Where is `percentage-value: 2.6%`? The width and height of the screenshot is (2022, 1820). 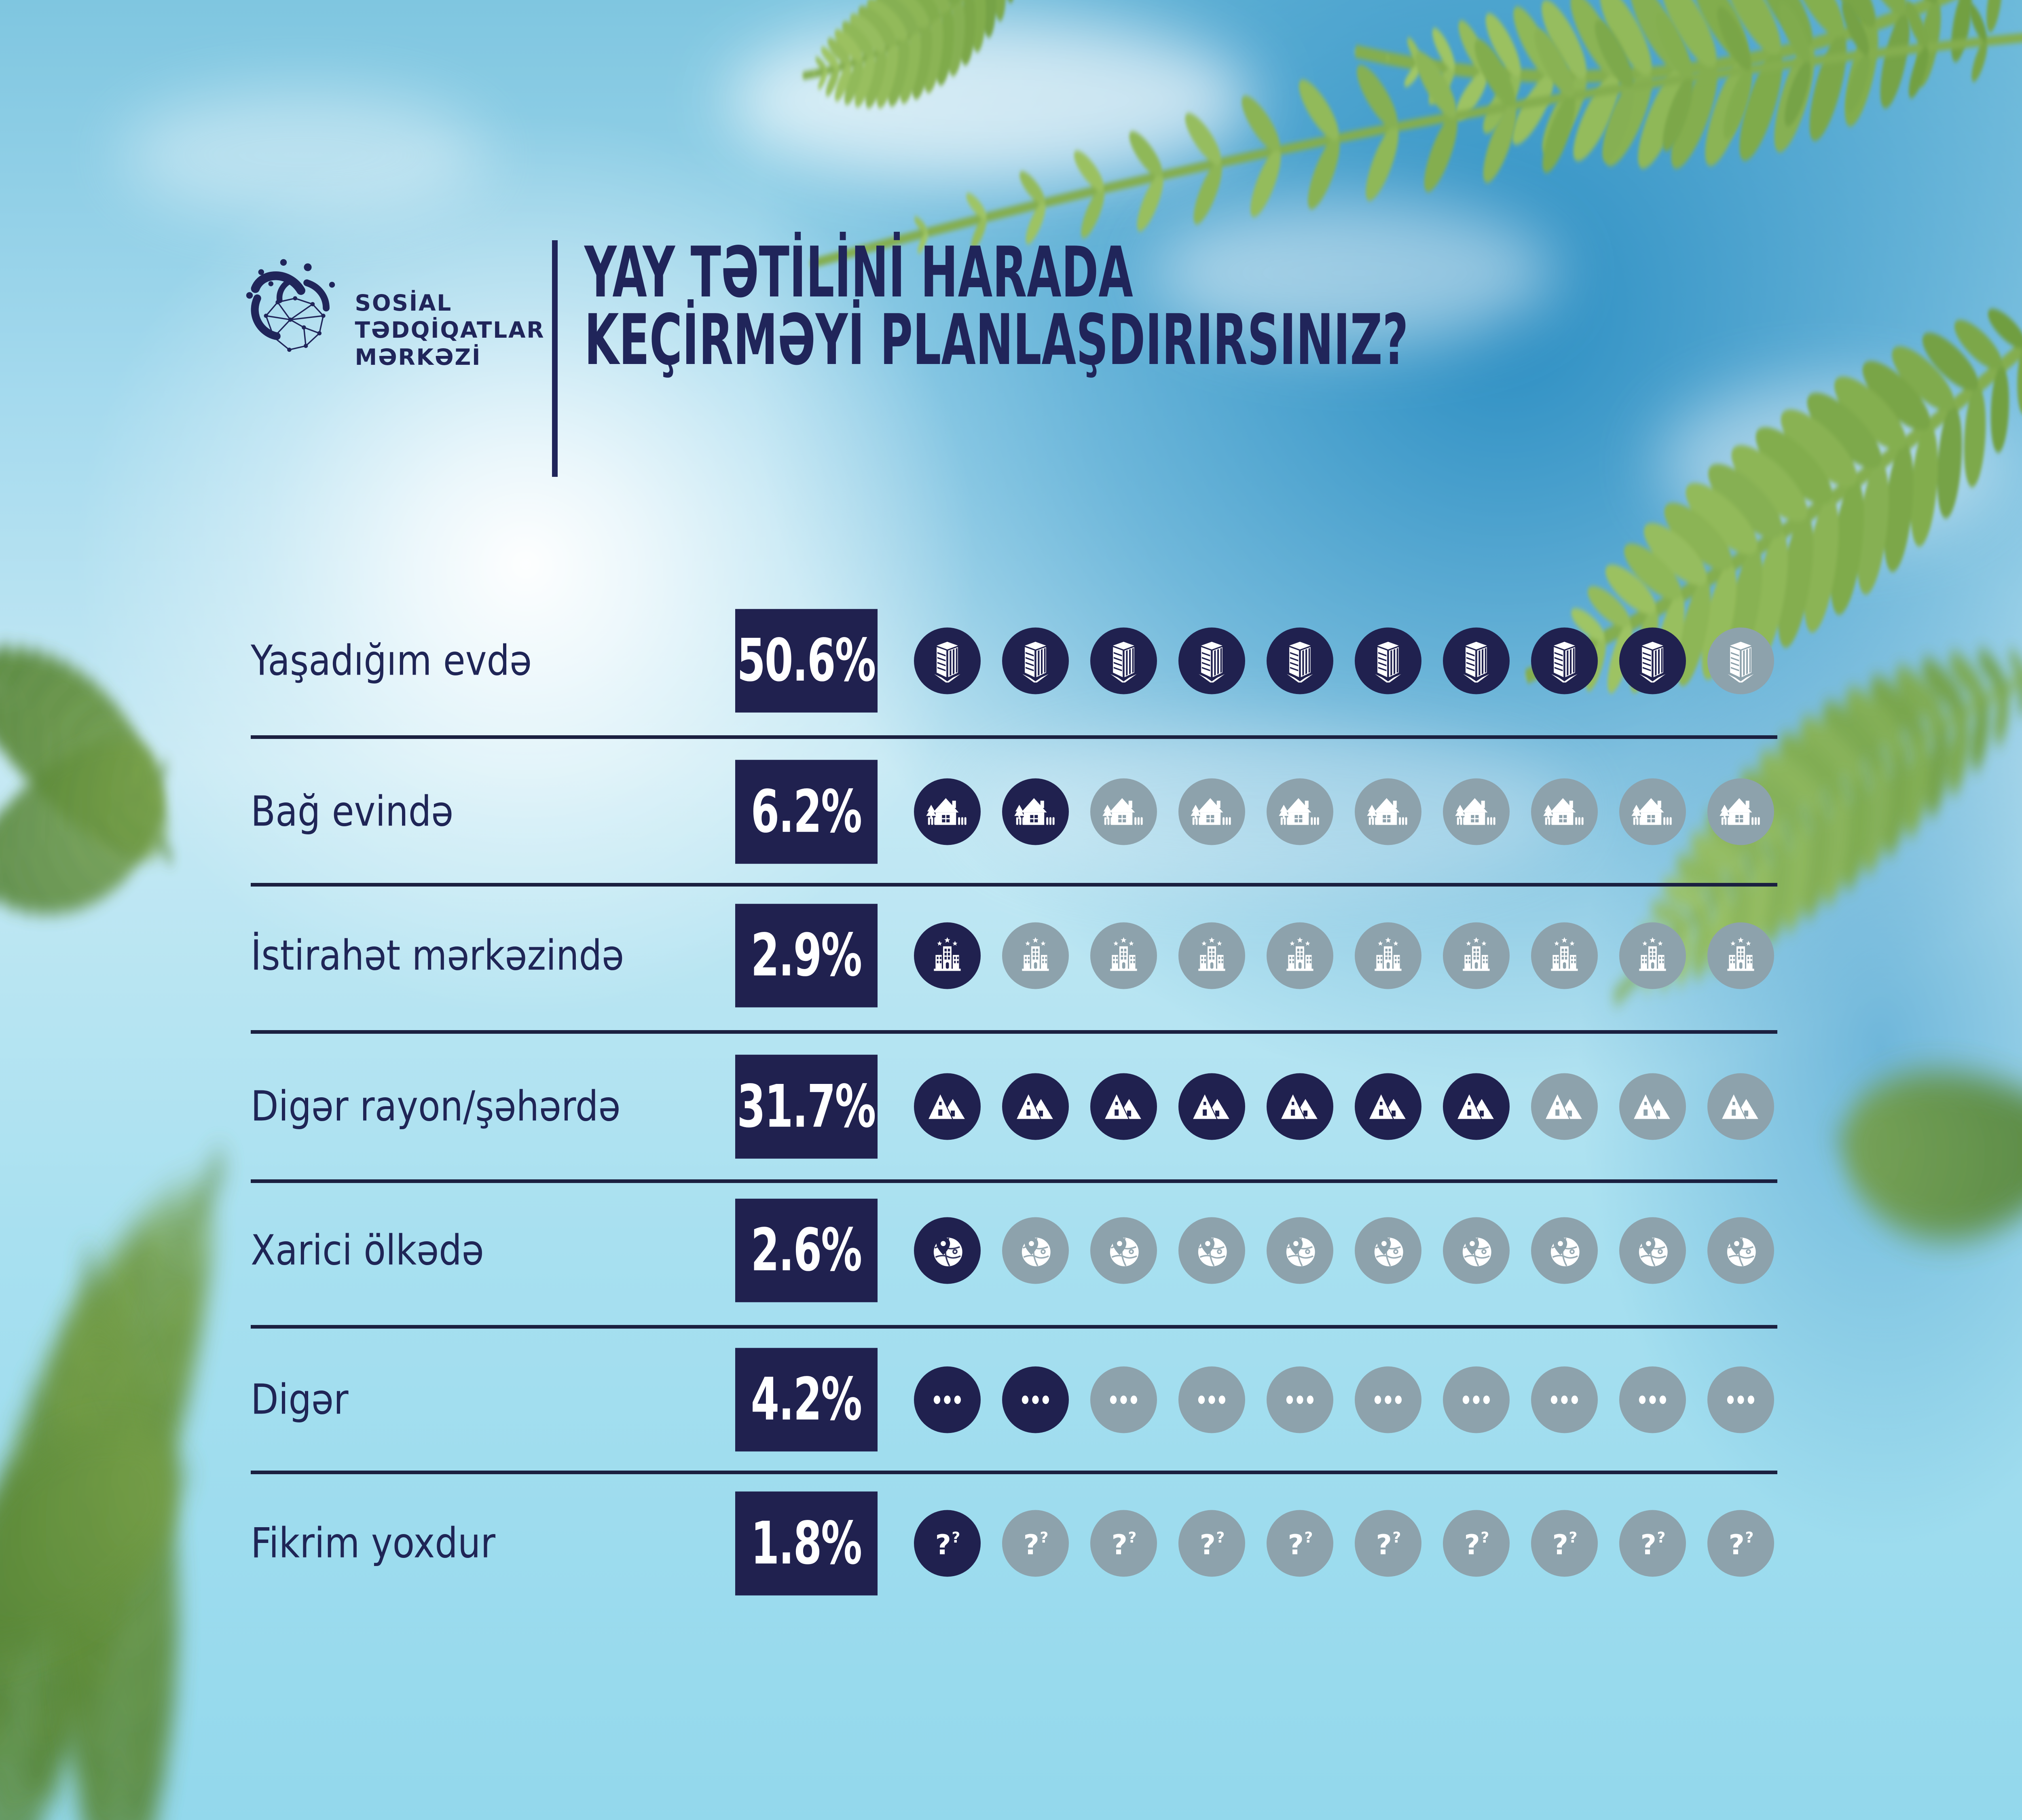
percentage-value: 2.6% is located at coordinates (806, 1250).